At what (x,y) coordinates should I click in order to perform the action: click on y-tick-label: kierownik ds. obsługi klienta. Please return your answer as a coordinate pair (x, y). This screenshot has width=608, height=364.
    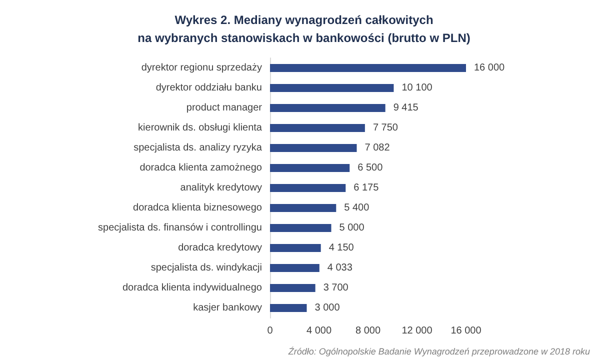
    Looking at the image, I should click on (200, 128).